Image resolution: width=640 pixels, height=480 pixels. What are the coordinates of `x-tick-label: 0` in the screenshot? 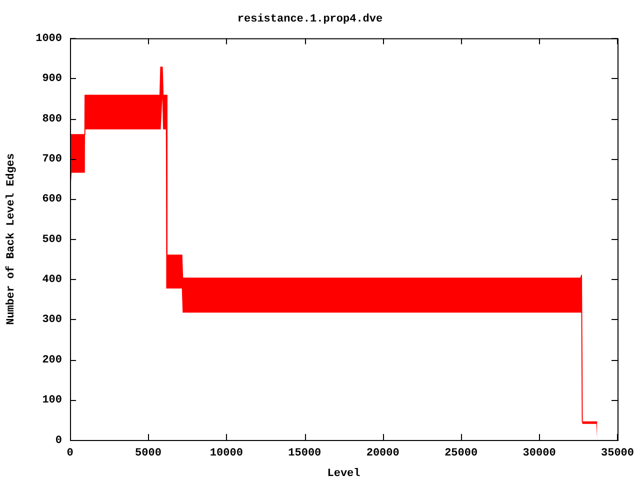 It's located at (70, 453).